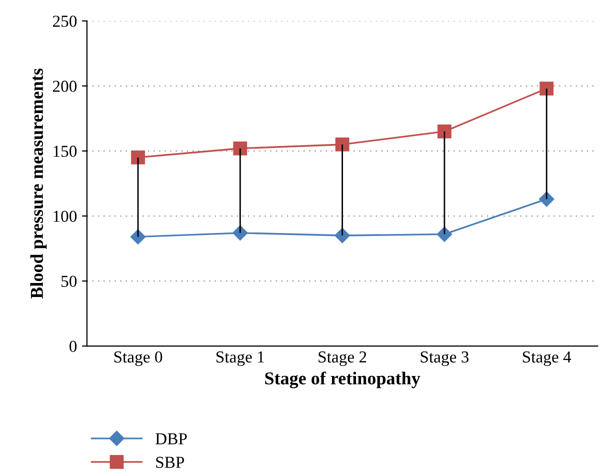 This screenshot has height=476, width=608. I want to click on y-tick-label: 250, so click(64, 21).